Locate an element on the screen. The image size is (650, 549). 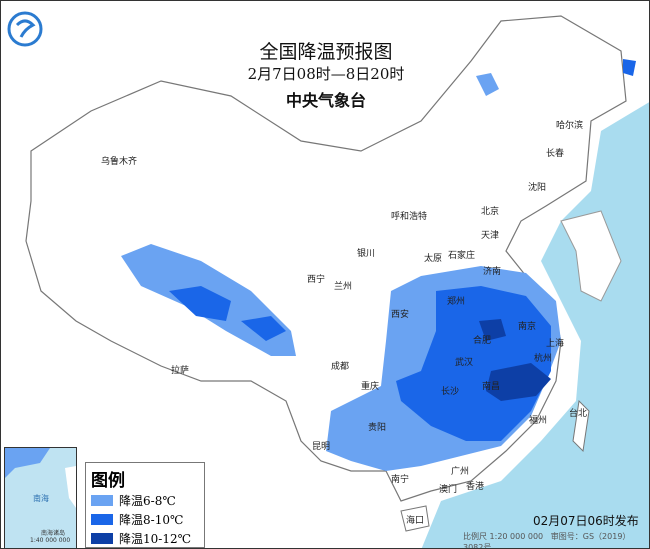
city-label: 沈阳 is located at coordinates (537, 188).